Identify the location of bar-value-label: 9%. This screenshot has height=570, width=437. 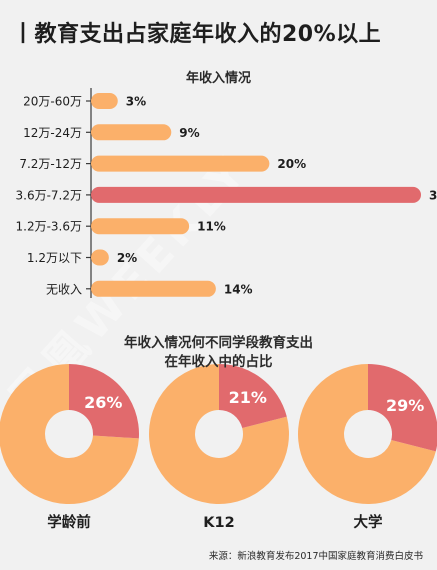
(189, 133).